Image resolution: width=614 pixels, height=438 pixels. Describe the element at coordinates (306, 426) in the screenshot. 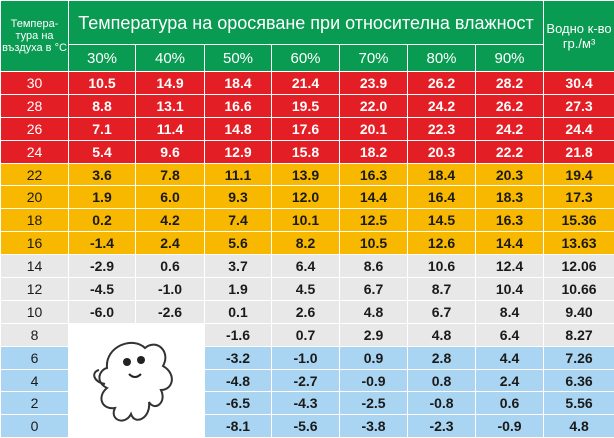

I see `dew-point-cell: -5.6` at that location.